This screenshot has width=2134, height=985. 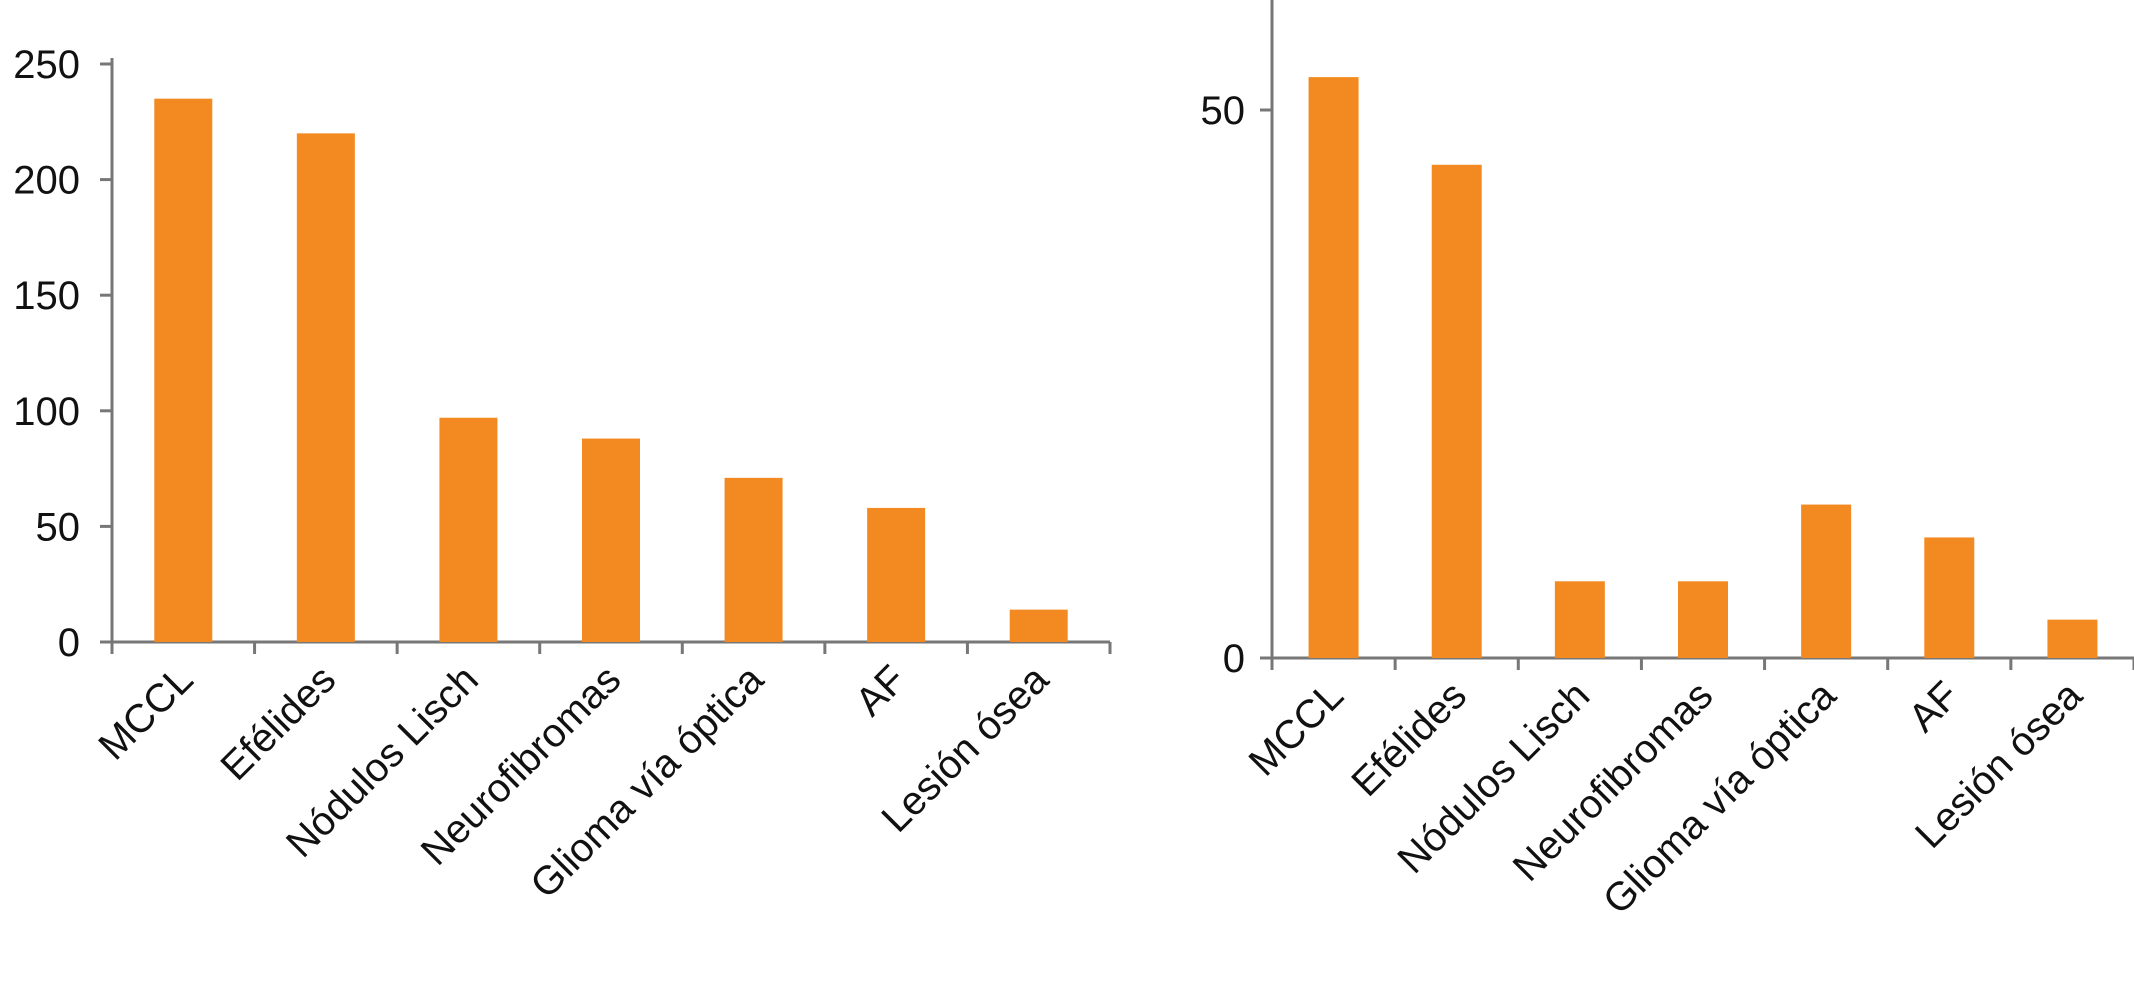 What do you see at coordinates (326, 387) in the screenshot?
I see `left-bar-efelides` at bounding box center [326, 387].